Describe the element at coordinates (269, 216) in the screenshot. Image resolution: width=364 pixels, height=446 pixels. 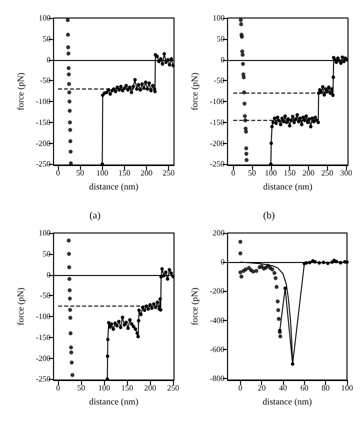
I see `text: (b)` at that location.